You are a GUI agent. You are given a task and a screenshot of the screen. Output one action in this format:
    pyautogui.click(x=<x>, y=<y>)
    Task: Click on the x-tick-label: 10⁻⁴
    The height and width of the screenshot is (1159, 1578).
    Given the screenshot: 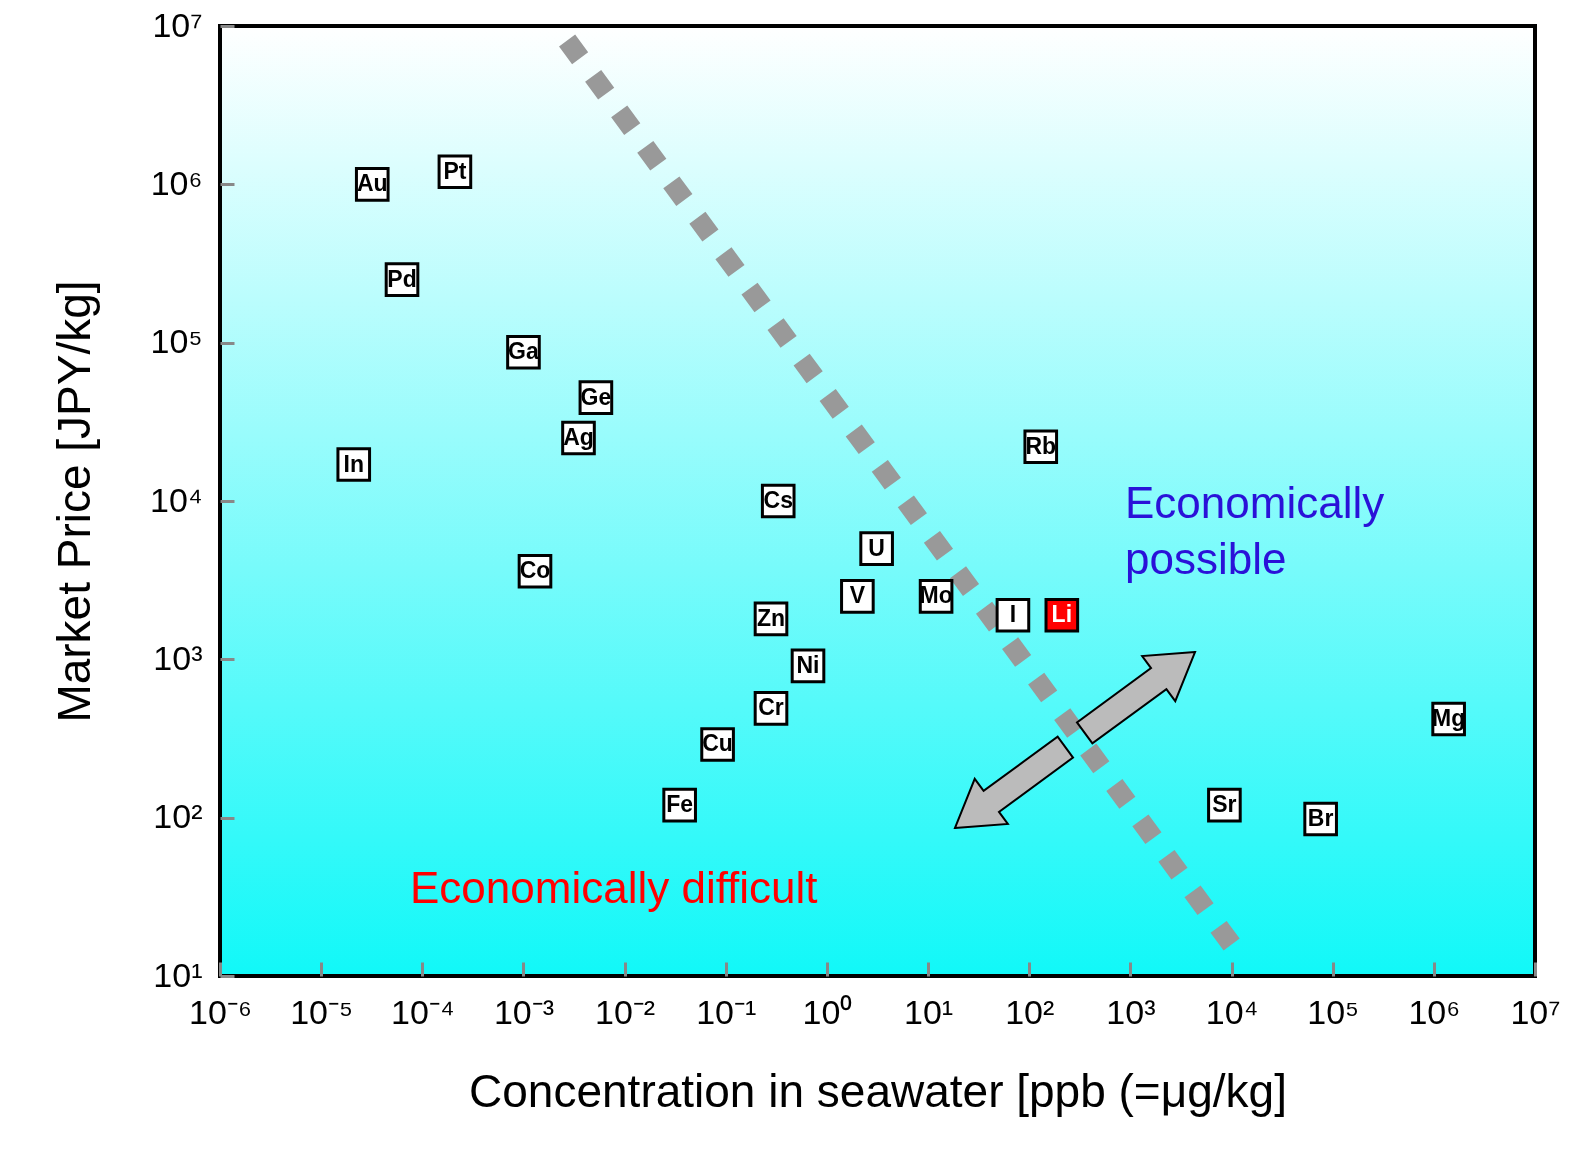 What is the action you would take?
    pyautogui.click(x=423, y=1011)
    